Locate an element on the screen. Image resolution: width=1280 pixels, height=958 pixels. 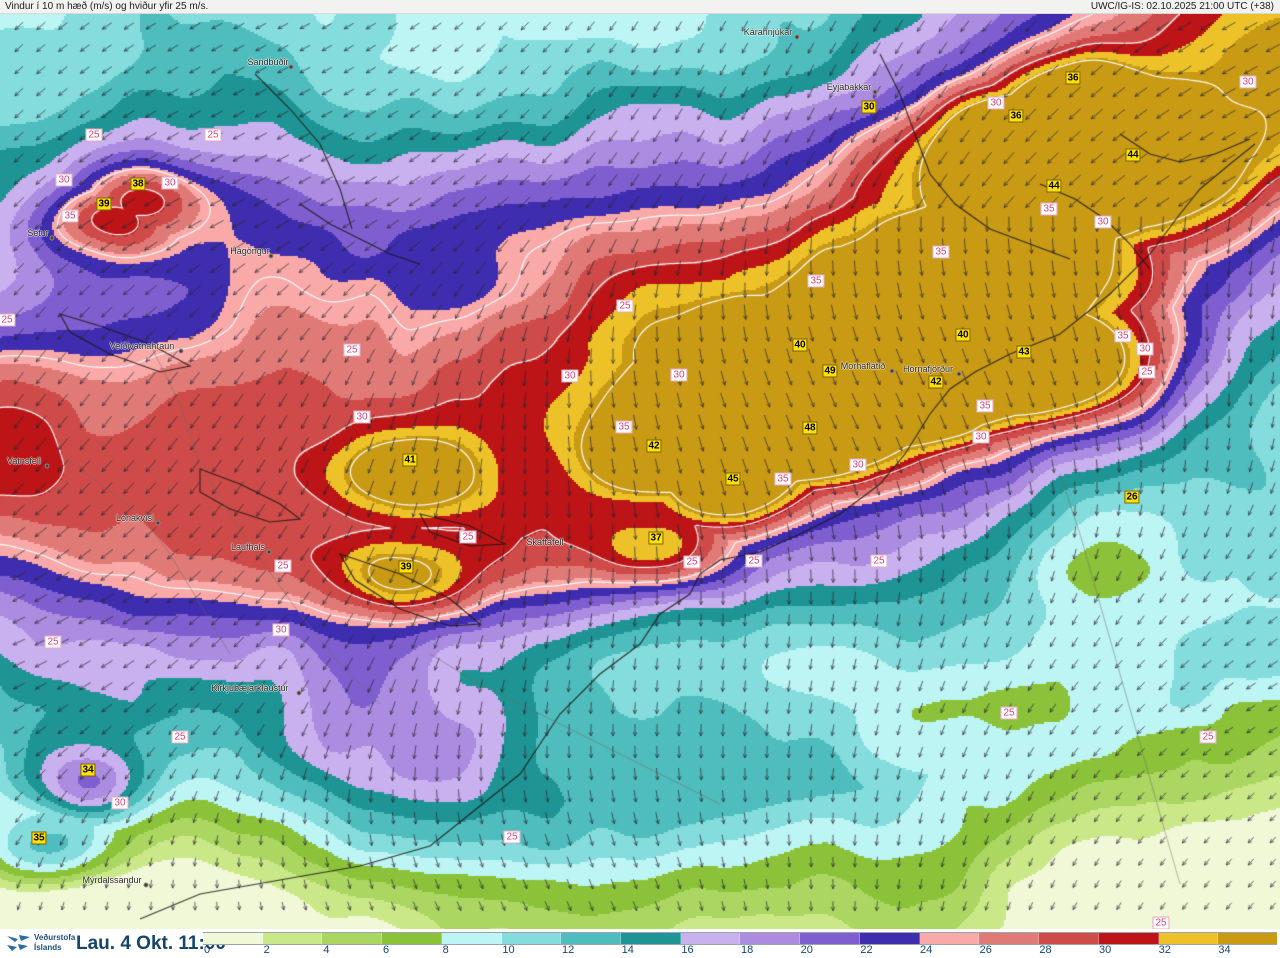
colorbar-tick: 18 is located at coordinates (747, 950).